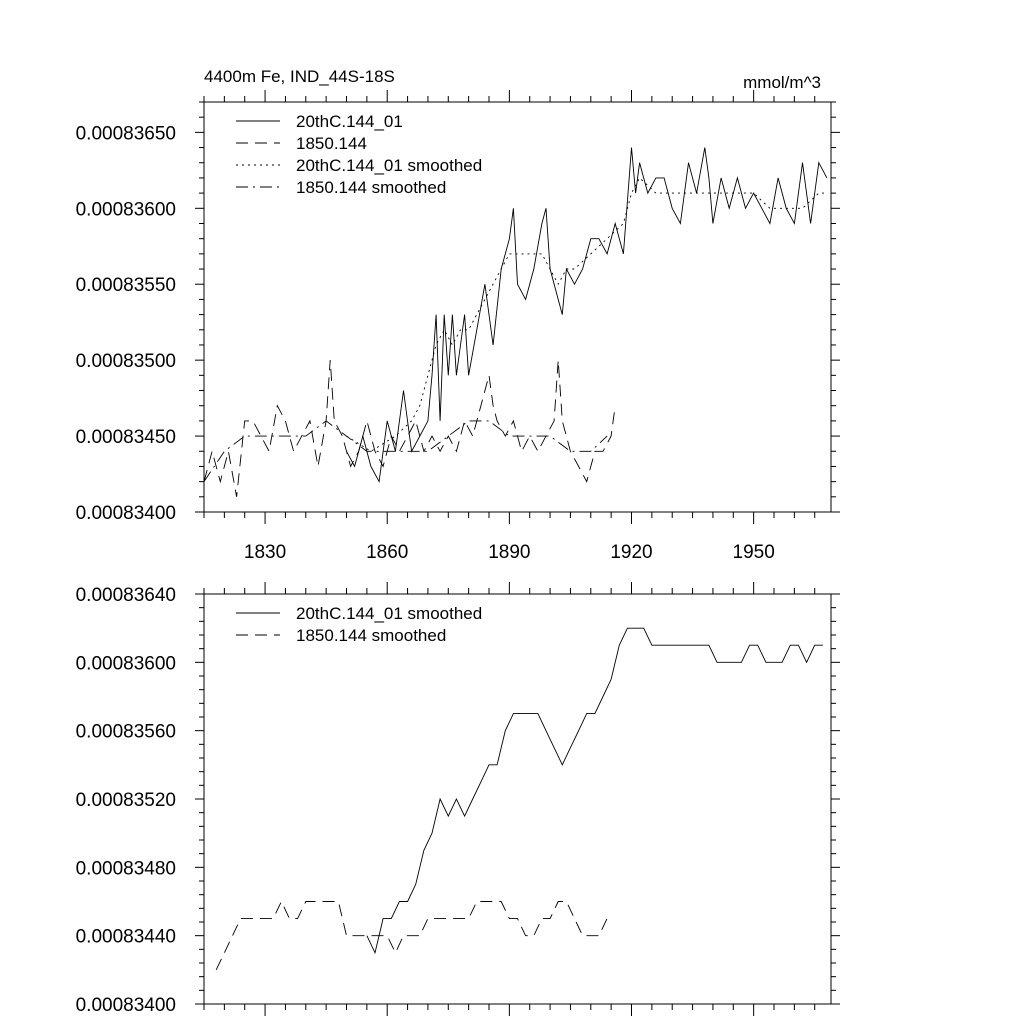 The height and width of the screenshot is (1024, 1024). I want to click on y-tick-label: 0.00083640, so click(126, 595).